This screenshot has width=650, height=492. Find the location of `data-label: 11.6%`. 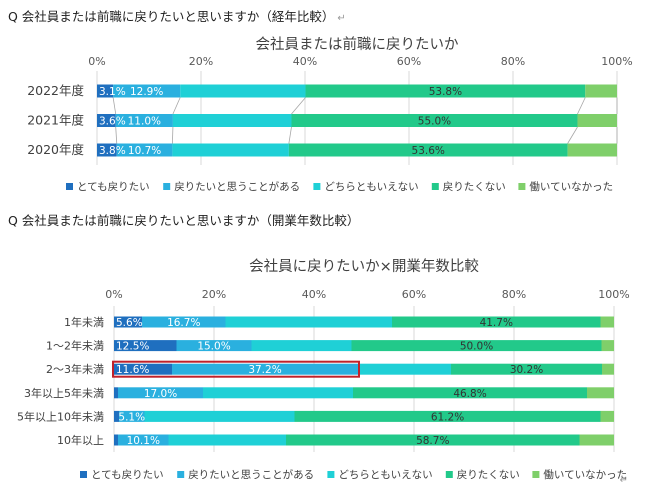

data-label: 11.6% is located at coordinates (132, 370).